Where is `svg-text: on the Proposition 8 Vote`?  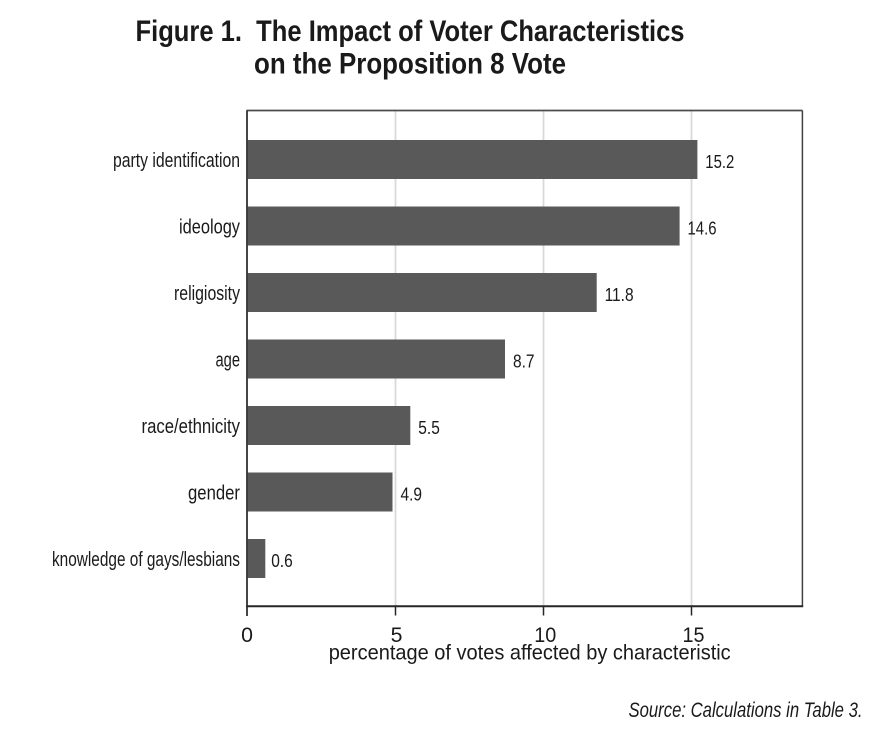 svg-text: on the Proposition 8 Vote is located at coordinates (410, 63).